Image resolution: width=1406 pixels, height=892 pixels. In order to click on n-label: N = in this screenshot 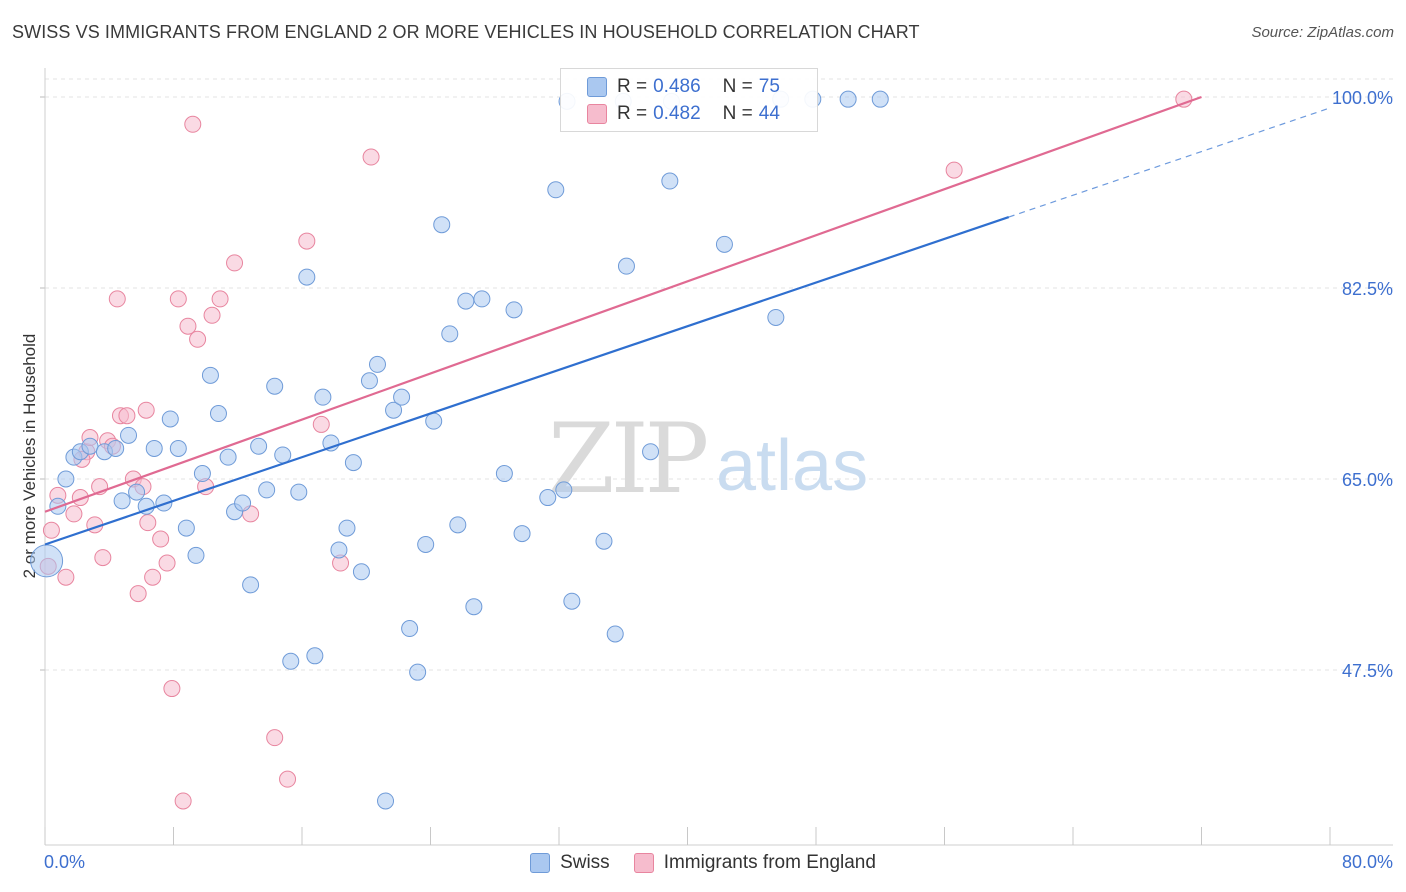, I will do `click(737, 86)`.